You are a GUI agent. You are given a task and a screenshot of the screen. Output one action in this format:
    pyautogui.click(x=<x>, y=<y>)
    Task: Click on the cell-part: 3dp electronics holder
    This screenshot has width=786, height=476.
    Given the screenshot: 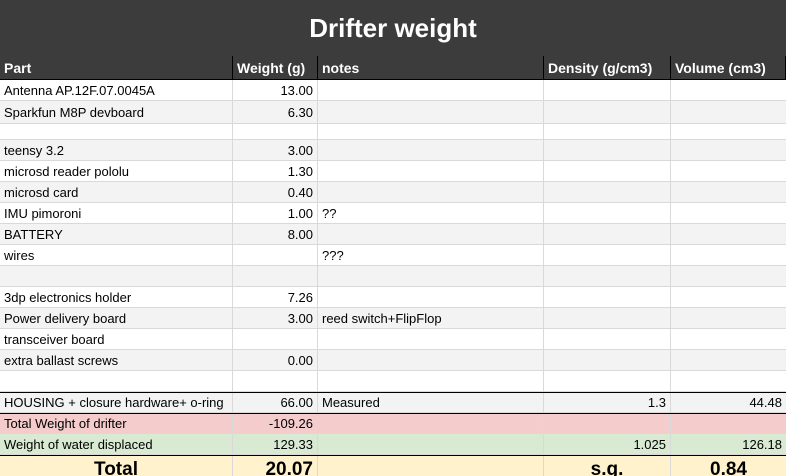 What is the action you would take?
    pyautogui.click(x=116, y=297)
    